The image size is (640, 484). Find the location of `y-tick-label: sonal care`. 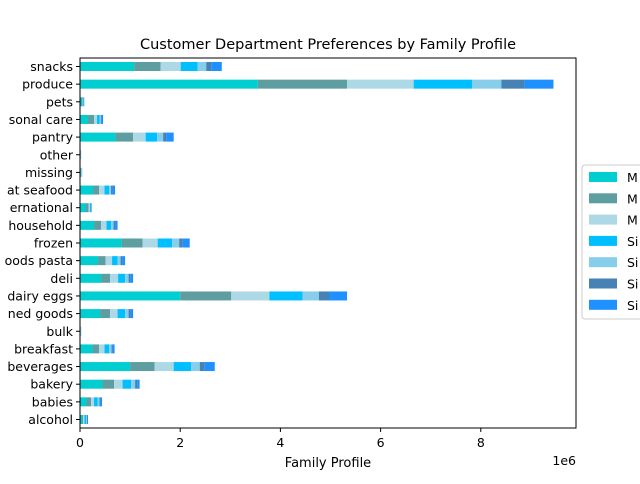

y-tick-label: sonal care is located at coordinates (41, 119).